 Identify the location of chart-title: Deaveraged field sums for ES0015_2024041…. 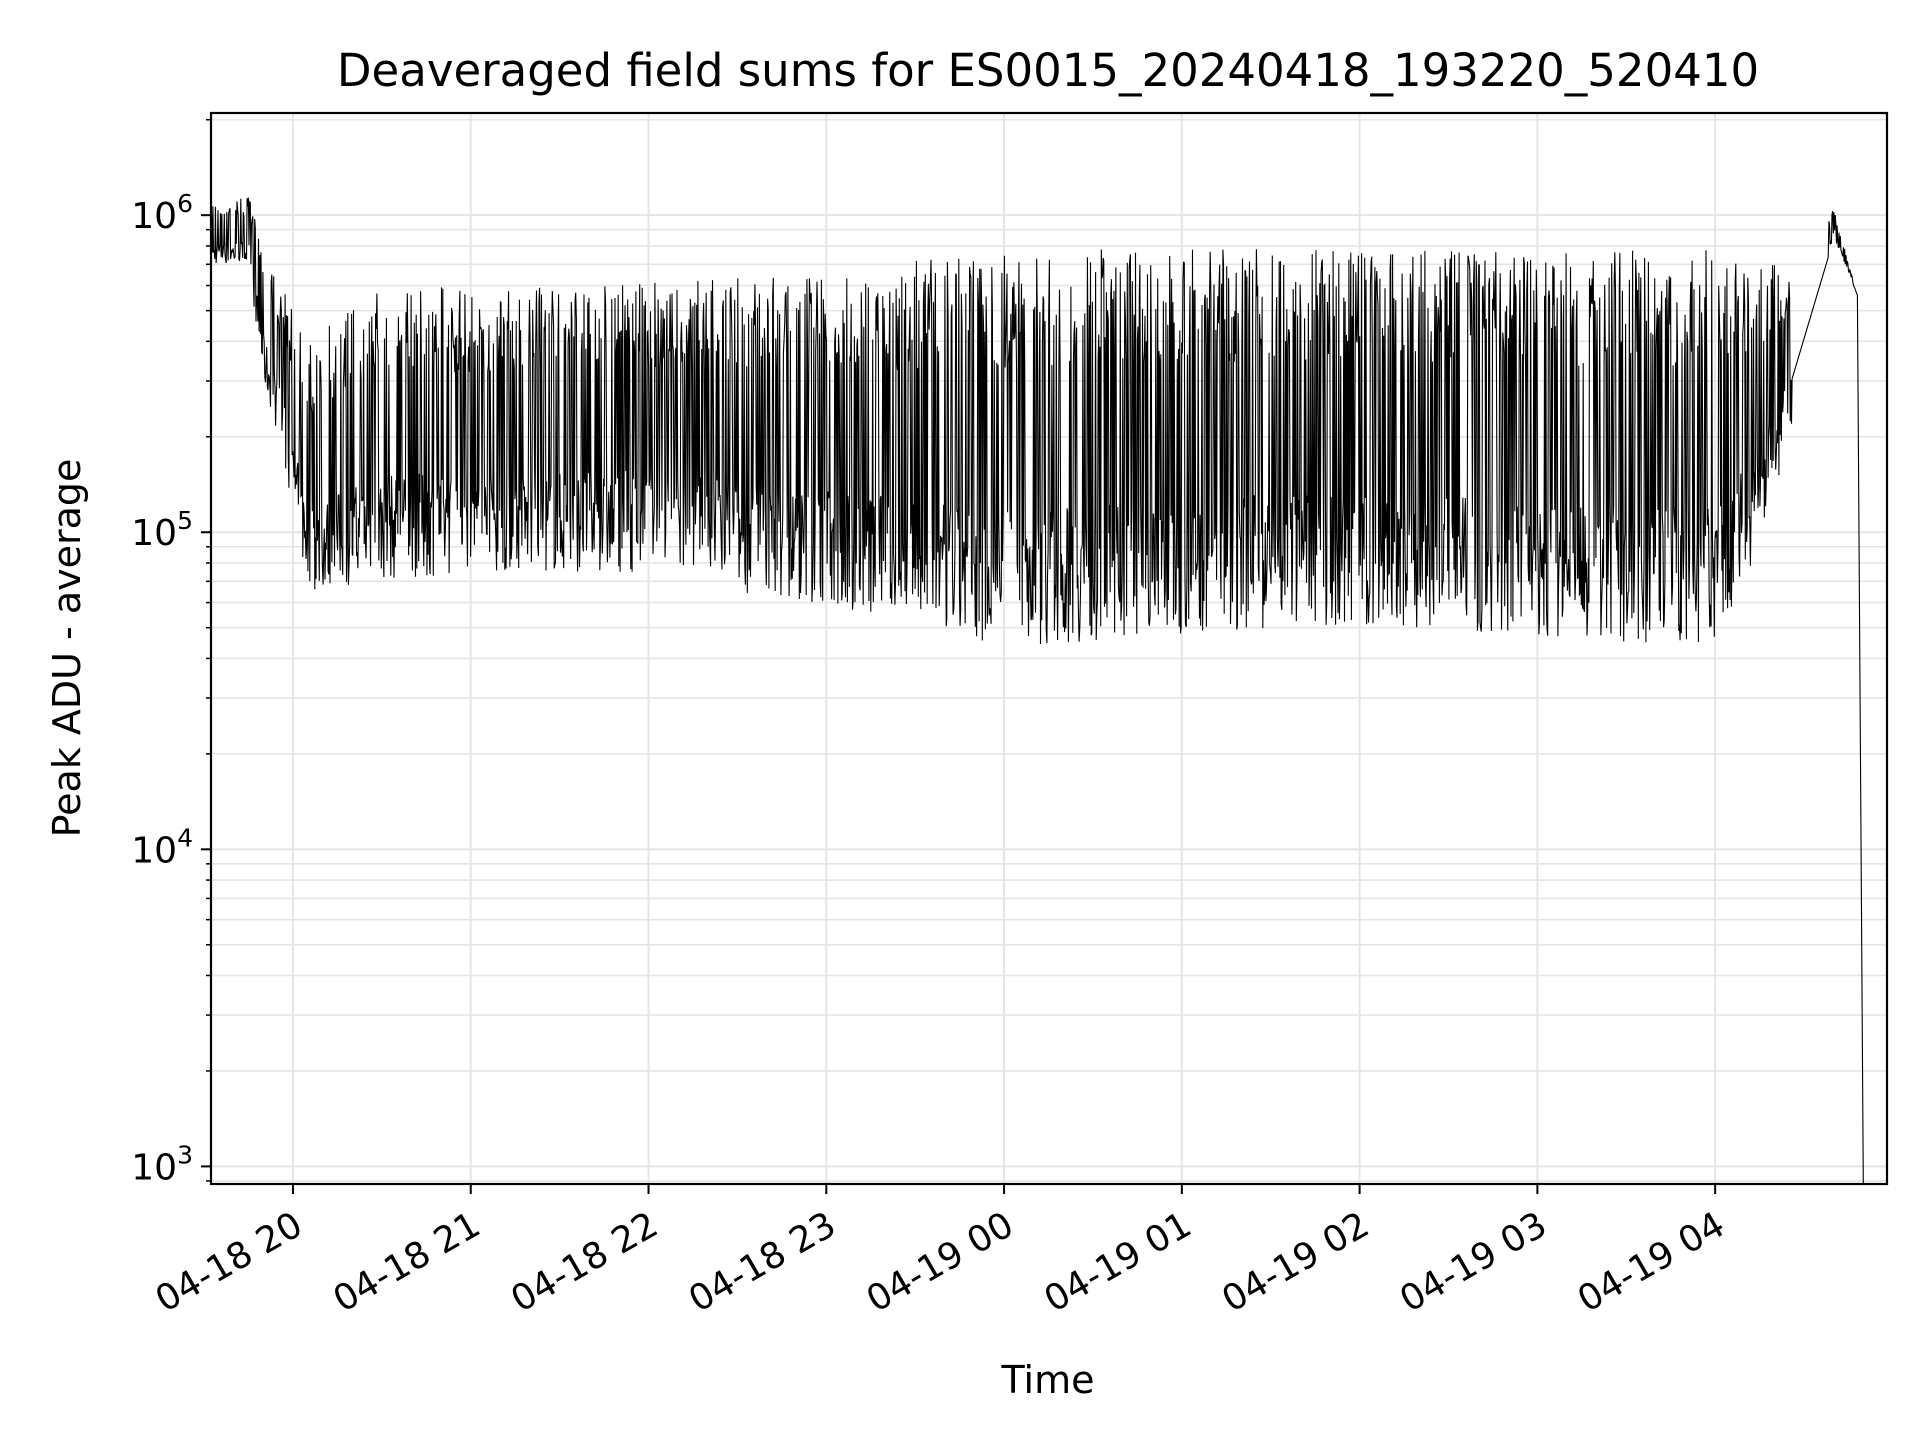
(1048, 70).